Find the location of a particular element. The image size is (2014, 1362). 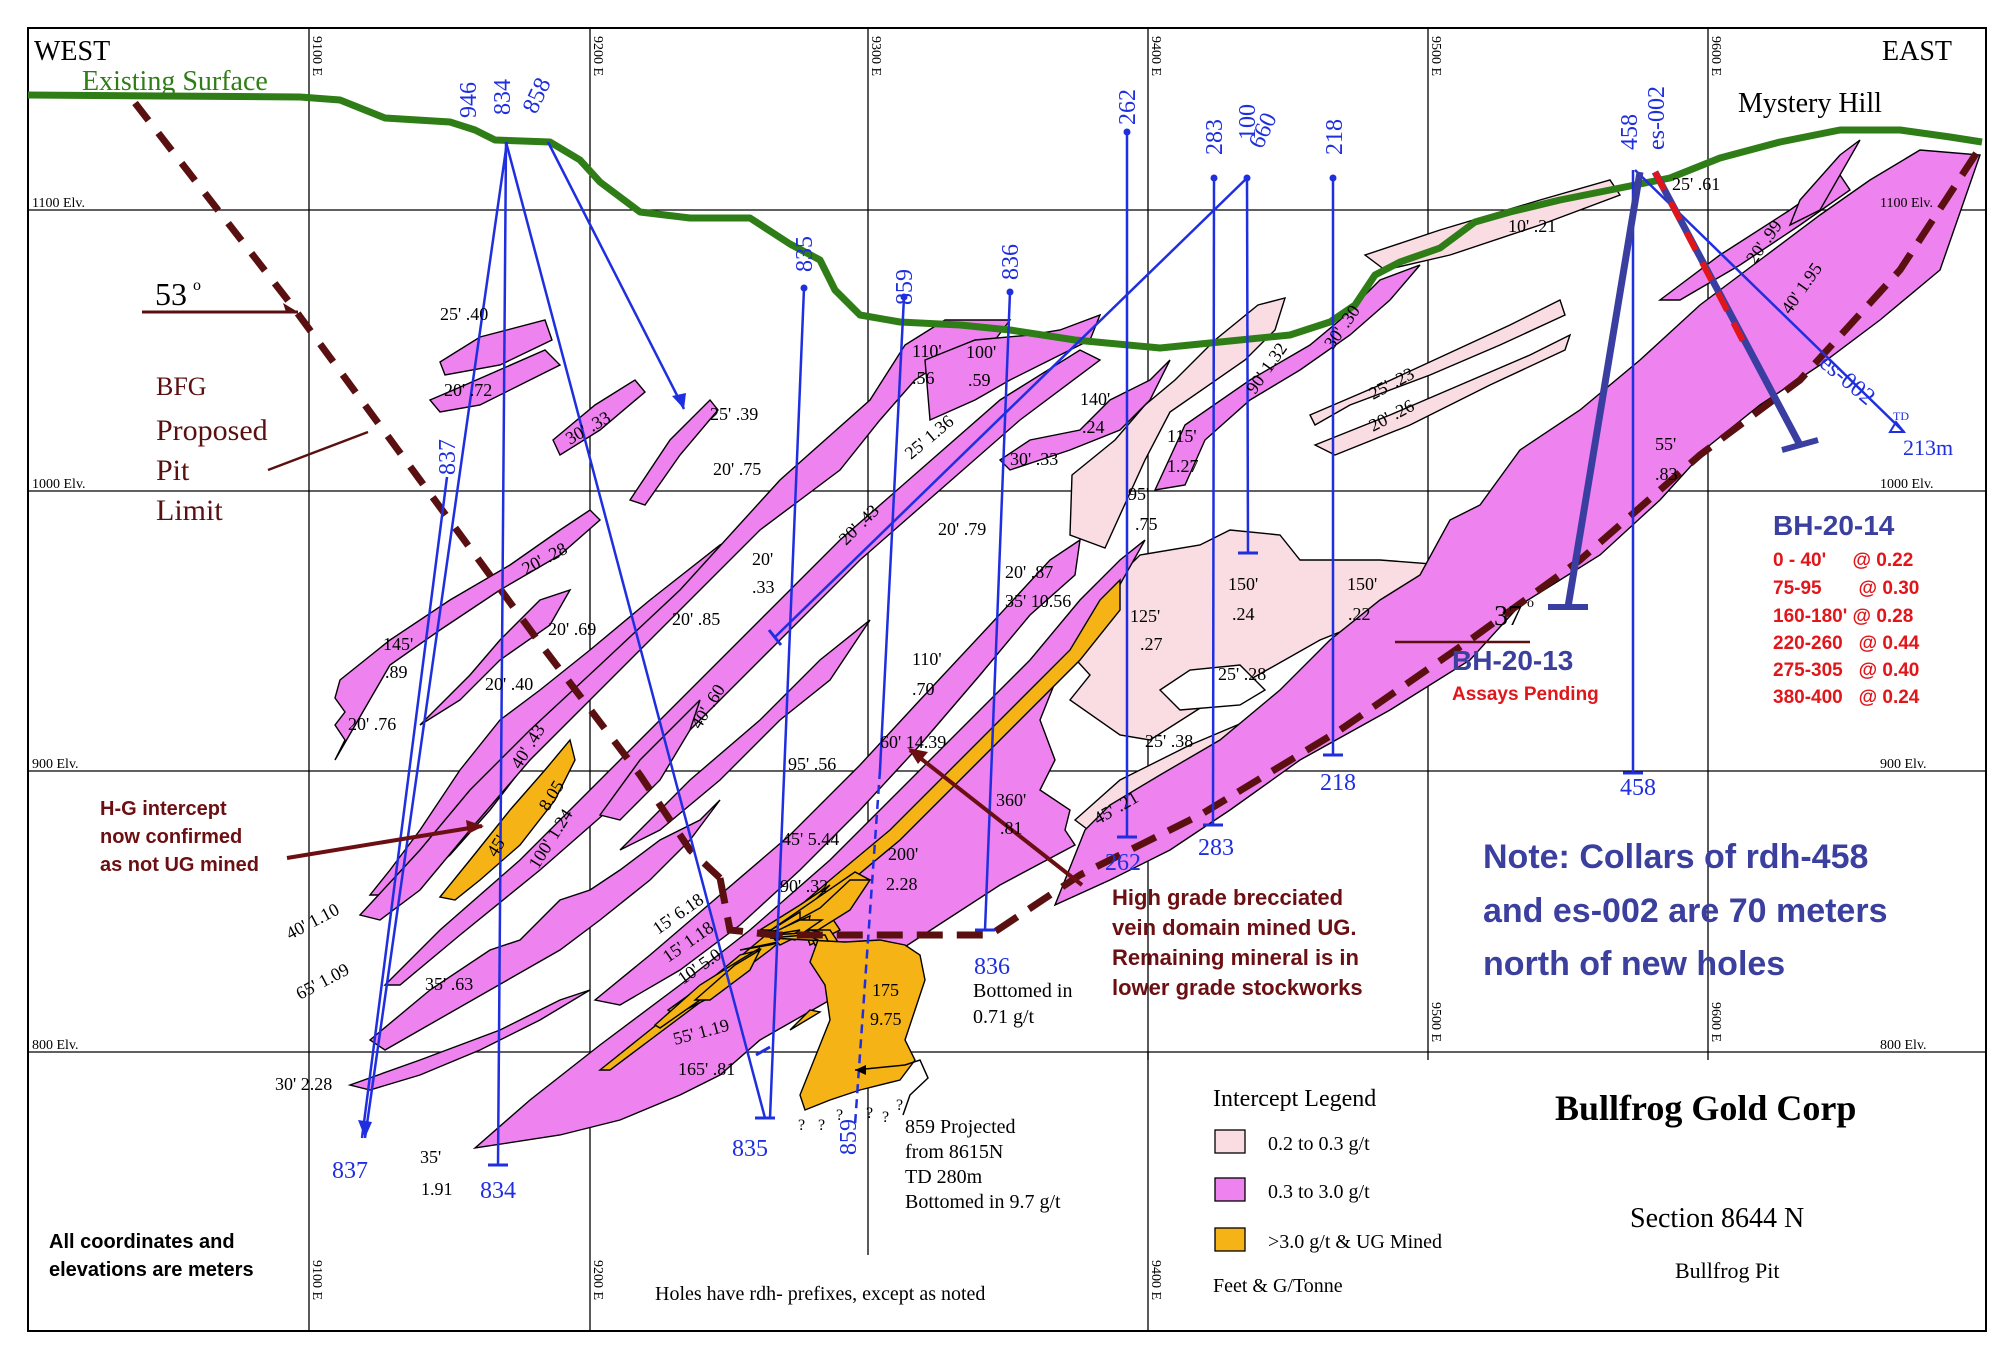

intercept-label: 145' is located at coordinates (398, 644).